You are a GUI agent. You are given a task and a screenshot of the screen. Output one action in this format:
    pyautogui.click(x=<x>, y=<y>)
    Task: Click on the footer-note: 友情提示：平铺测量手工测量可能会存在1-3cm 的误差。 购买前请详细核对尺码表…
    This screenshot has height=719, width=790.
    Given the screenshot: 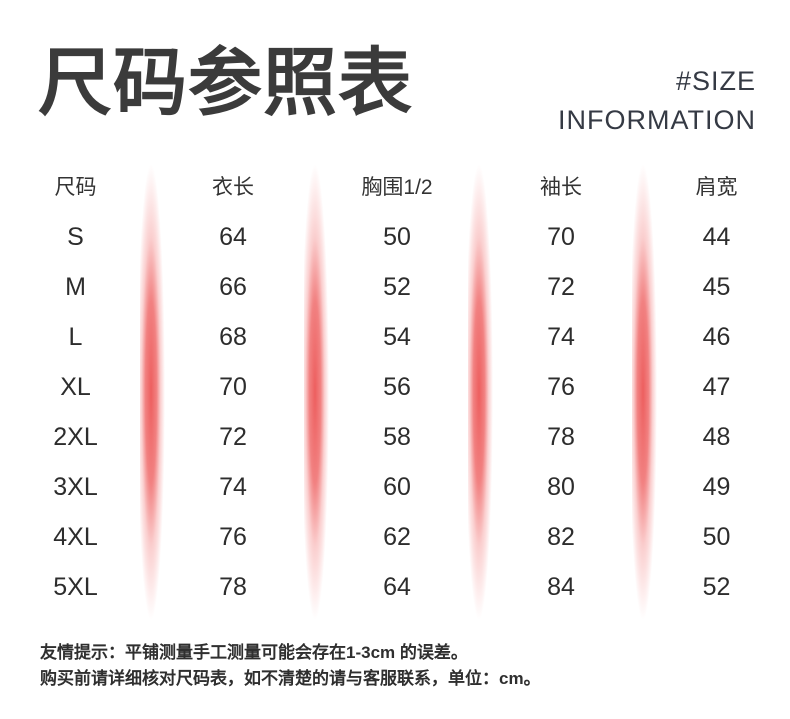 What is the action you would take?
    pyautogui.click(x=290, y=666)
    